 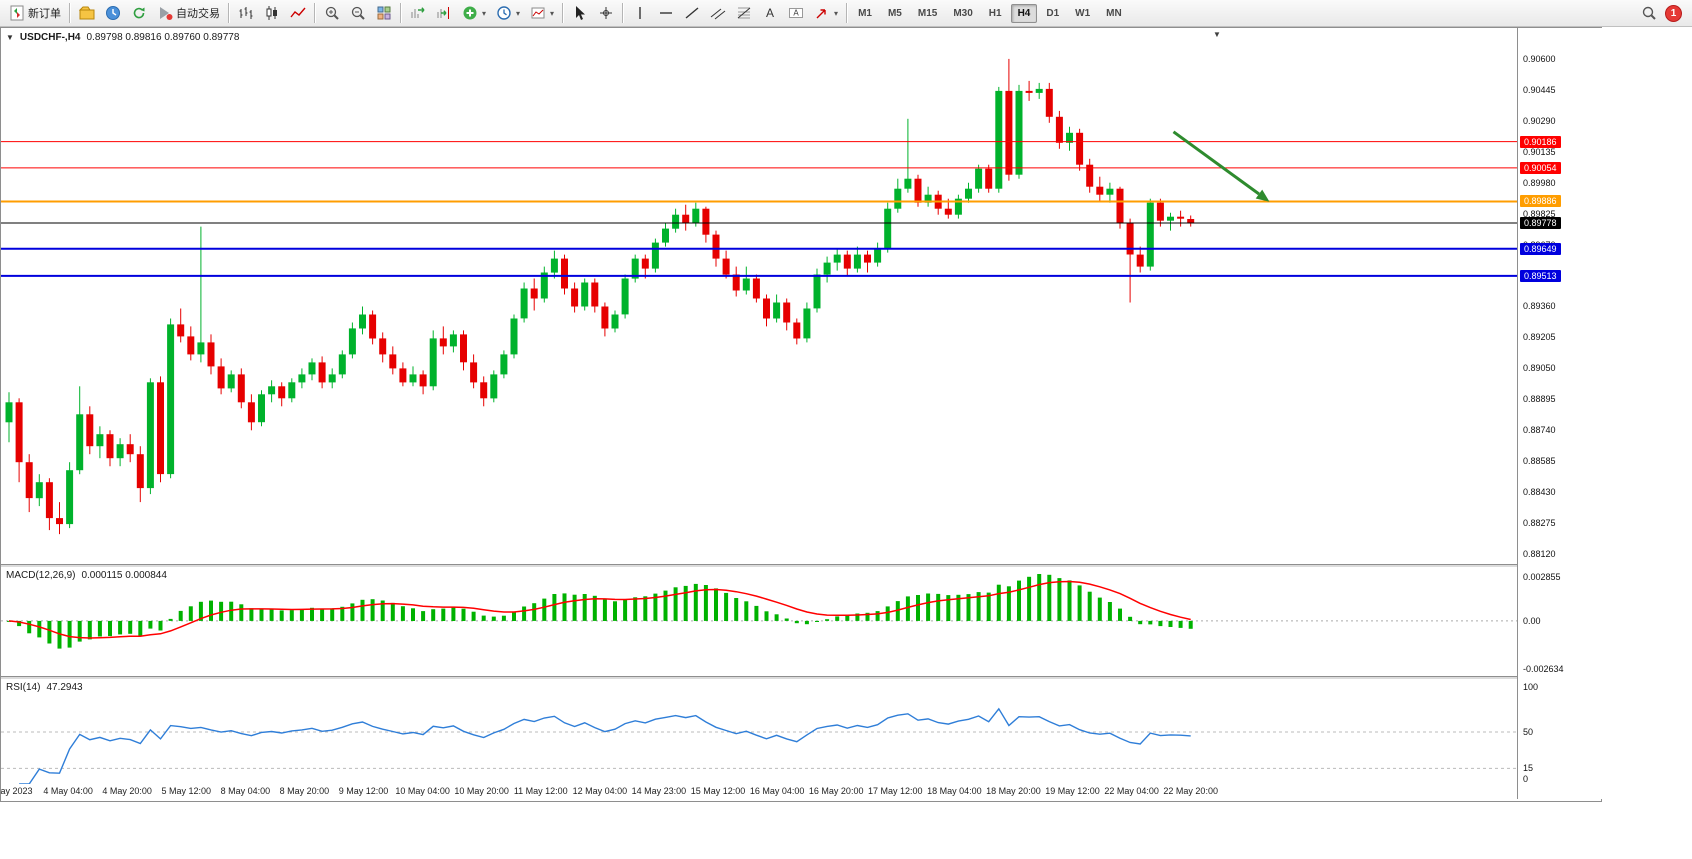 I want to click on channel-button, so click(x=718, y=13).